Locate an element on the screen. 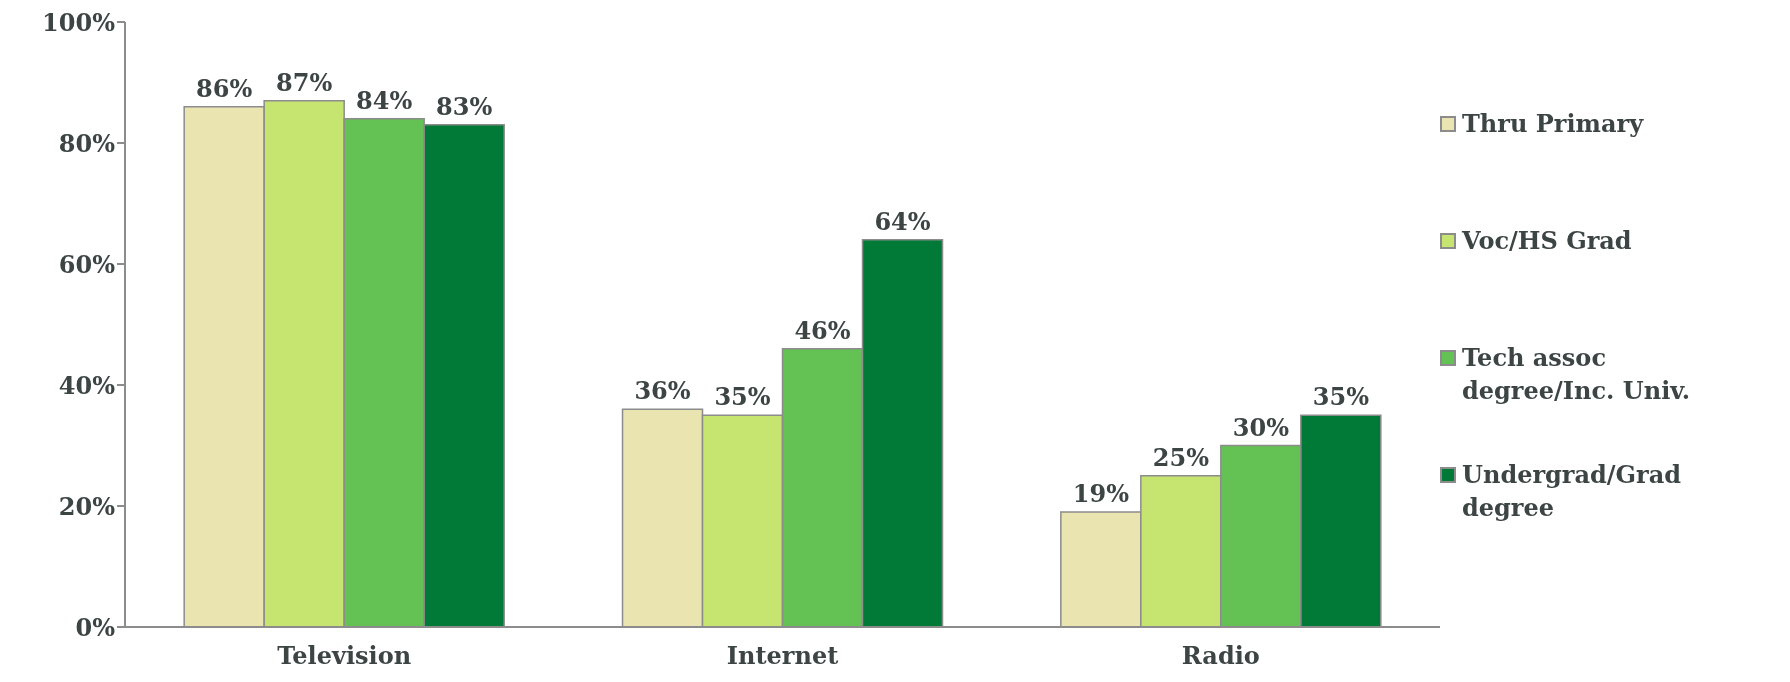 This screenshot has width=1790, height=682. legend-label: Voc/HS Grad is located at coordinates (1547, 241).